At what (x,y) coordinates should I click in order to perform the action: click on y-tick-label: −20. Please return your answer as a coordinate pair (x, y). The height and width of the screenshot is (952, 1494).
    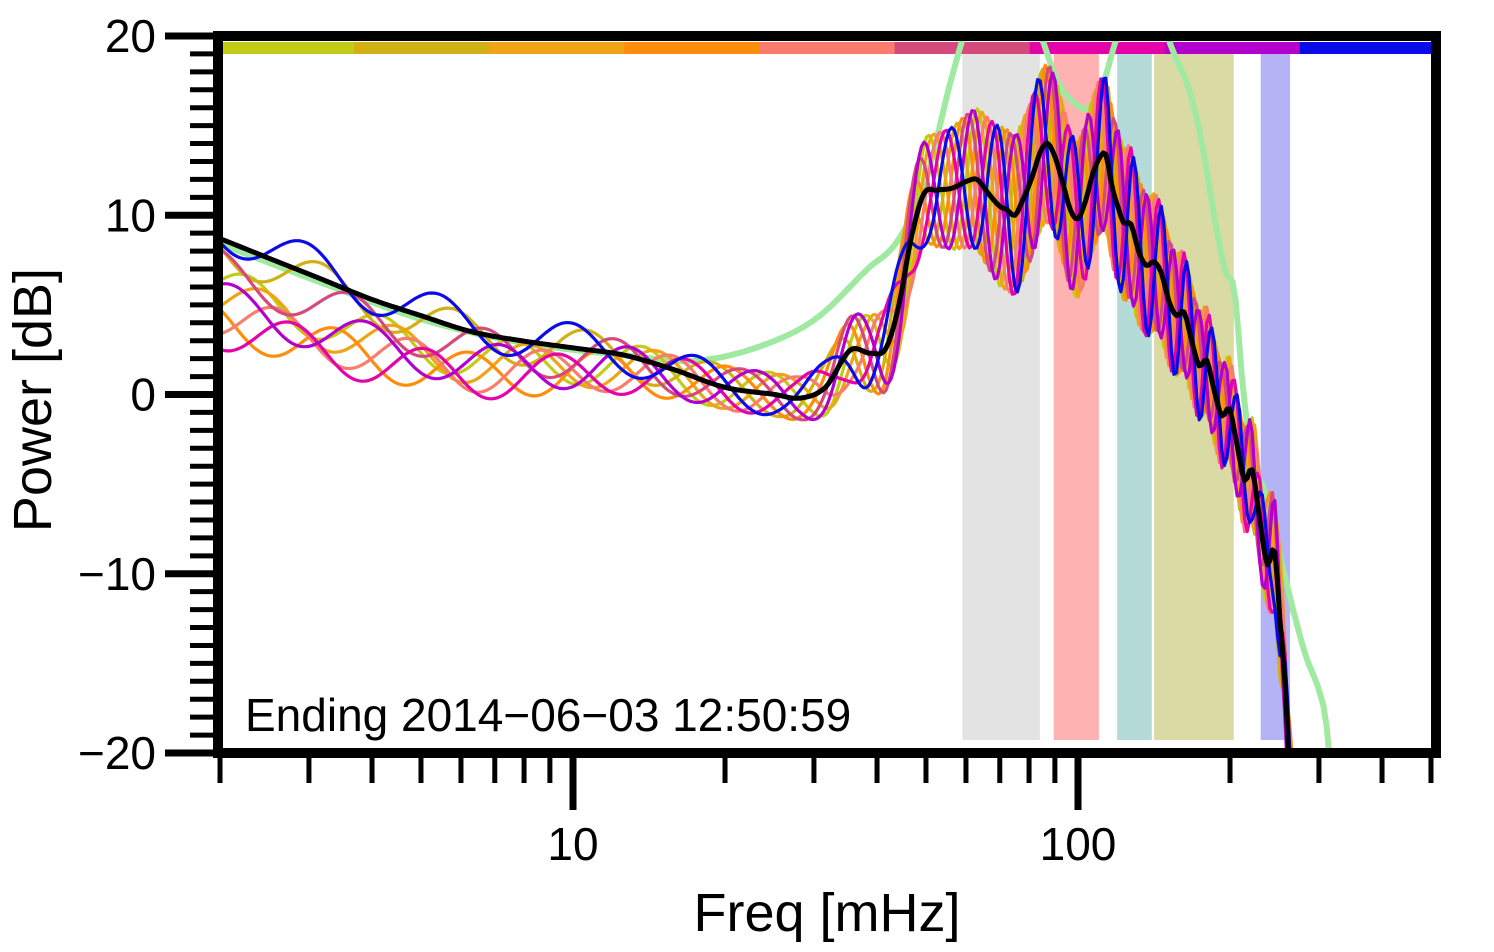
    Looking at the image, I should click on (117, 753).